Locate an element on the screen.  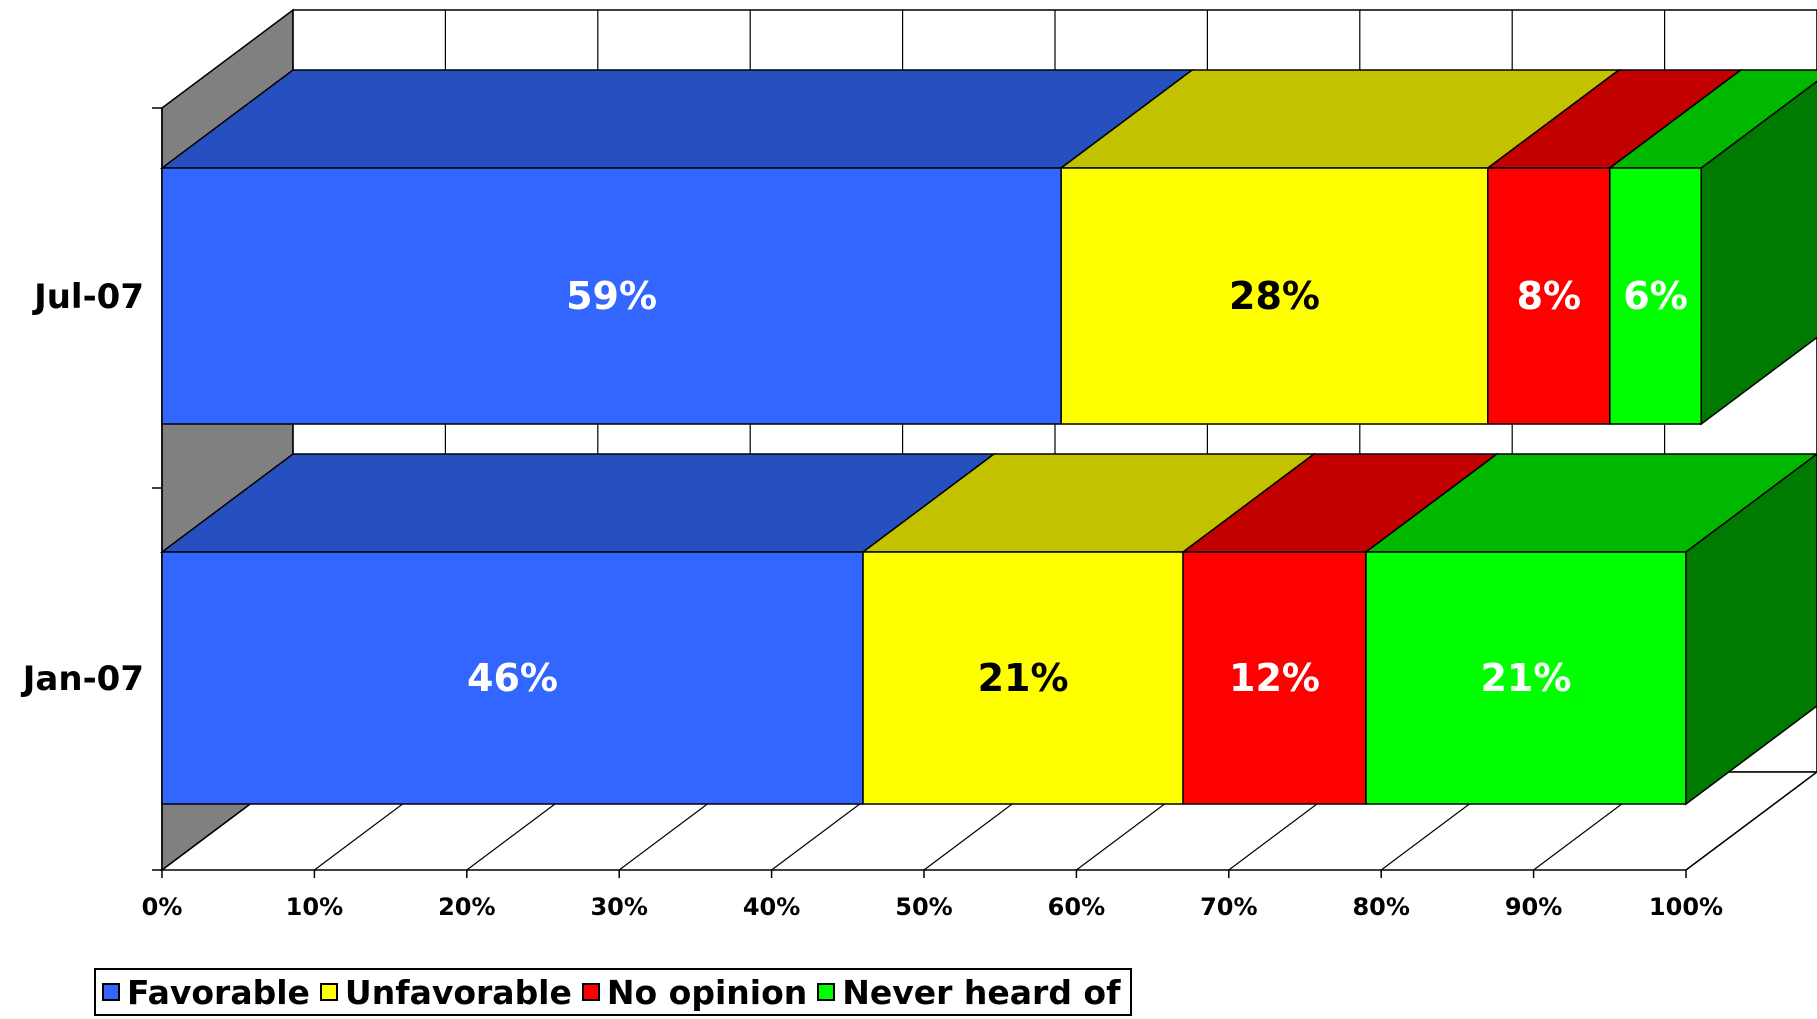
x-tick-label: 10% is located at coordinates (314, 907).